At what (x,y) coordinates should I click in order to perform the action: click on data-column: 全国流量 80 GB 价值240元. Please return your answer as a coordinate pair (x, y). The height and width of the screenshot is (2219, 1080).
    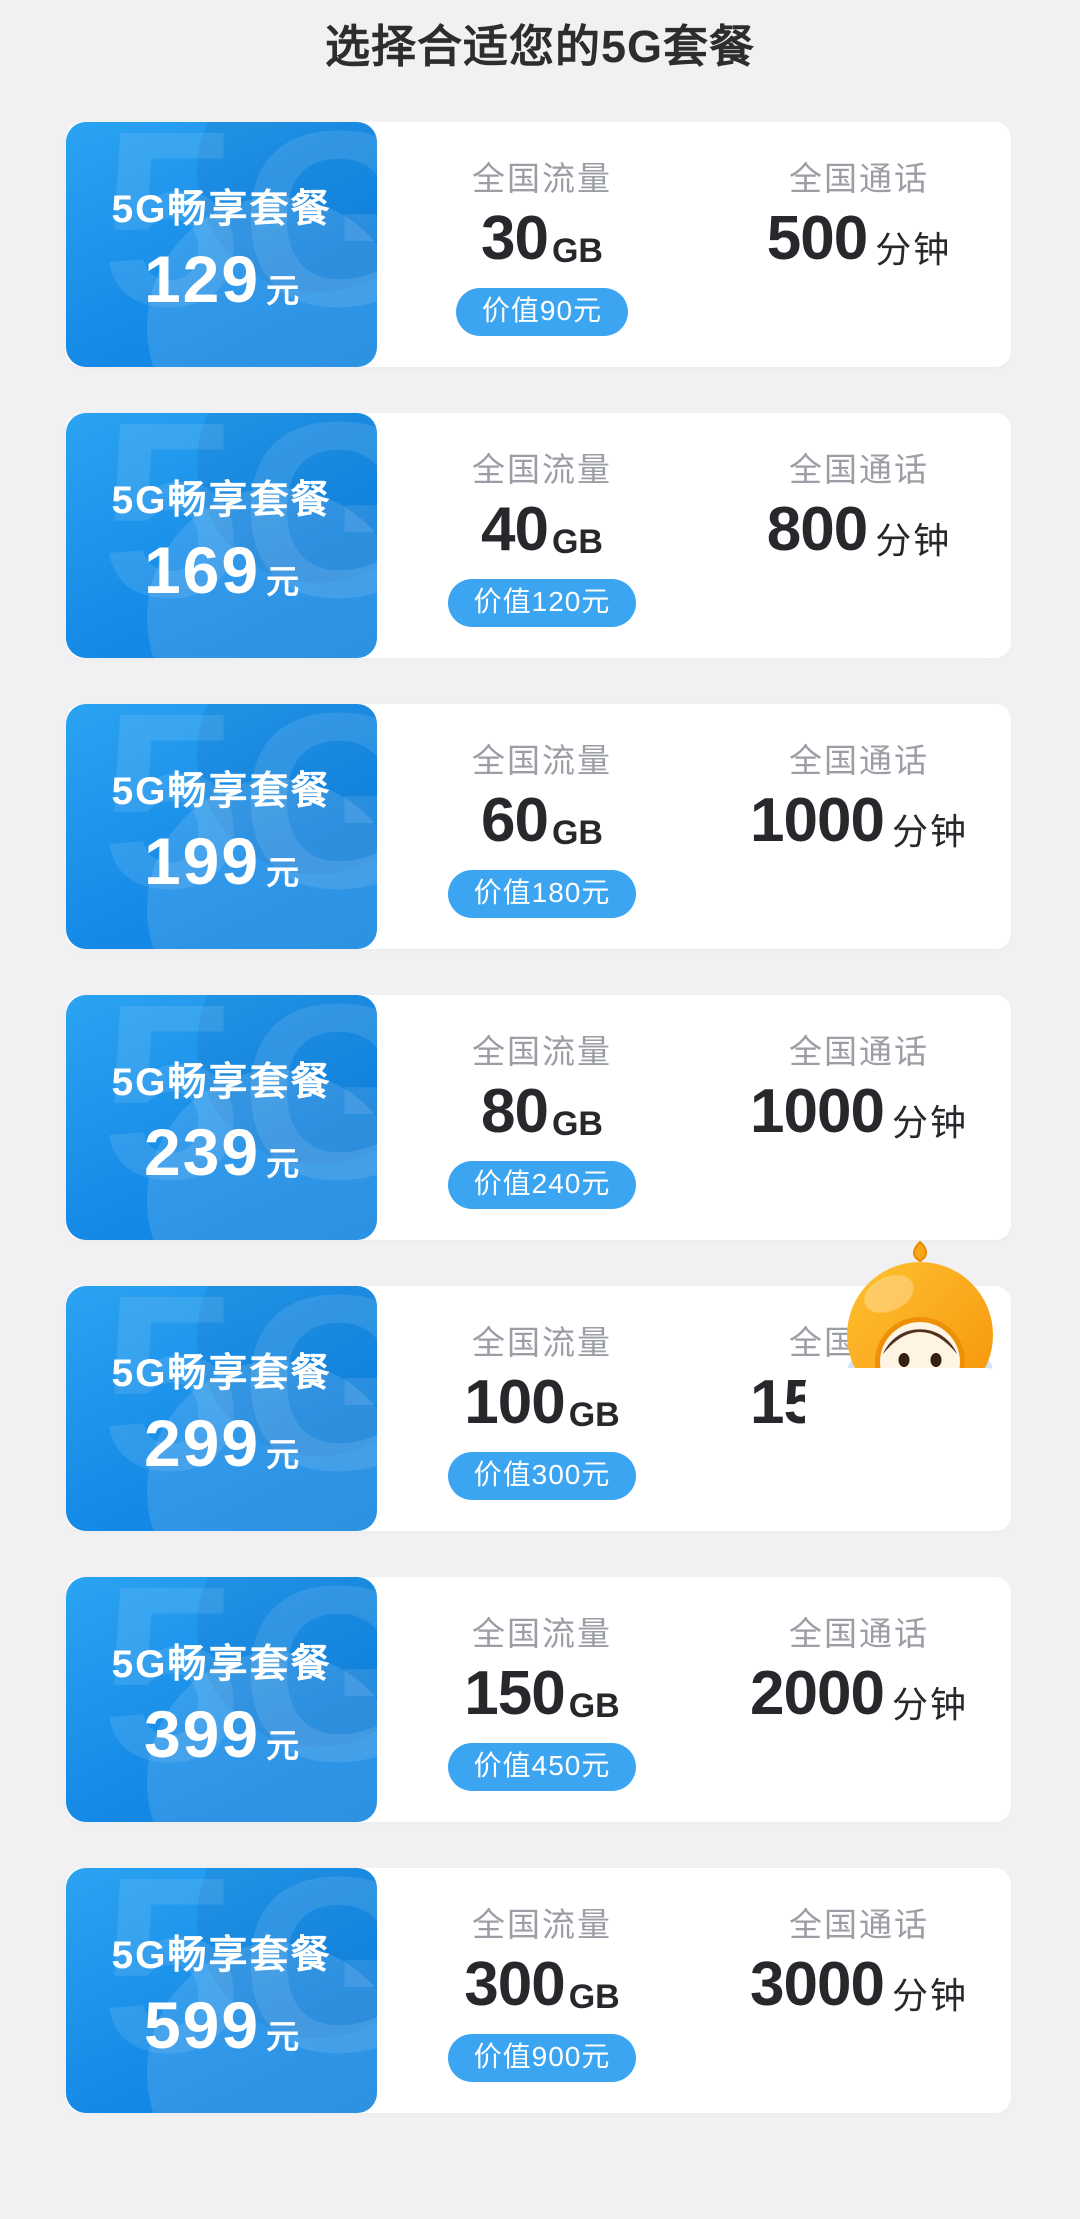
    Looking at the image, I should click on (542, 1117).